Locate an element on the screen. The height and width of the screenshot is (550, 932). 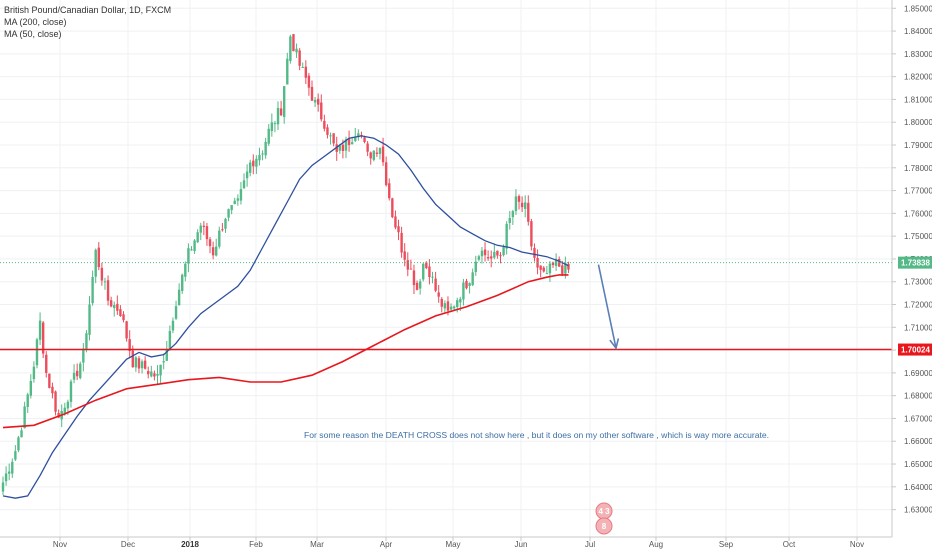
price-tick-label: 1.73000 is located at coordinates (918, 282).